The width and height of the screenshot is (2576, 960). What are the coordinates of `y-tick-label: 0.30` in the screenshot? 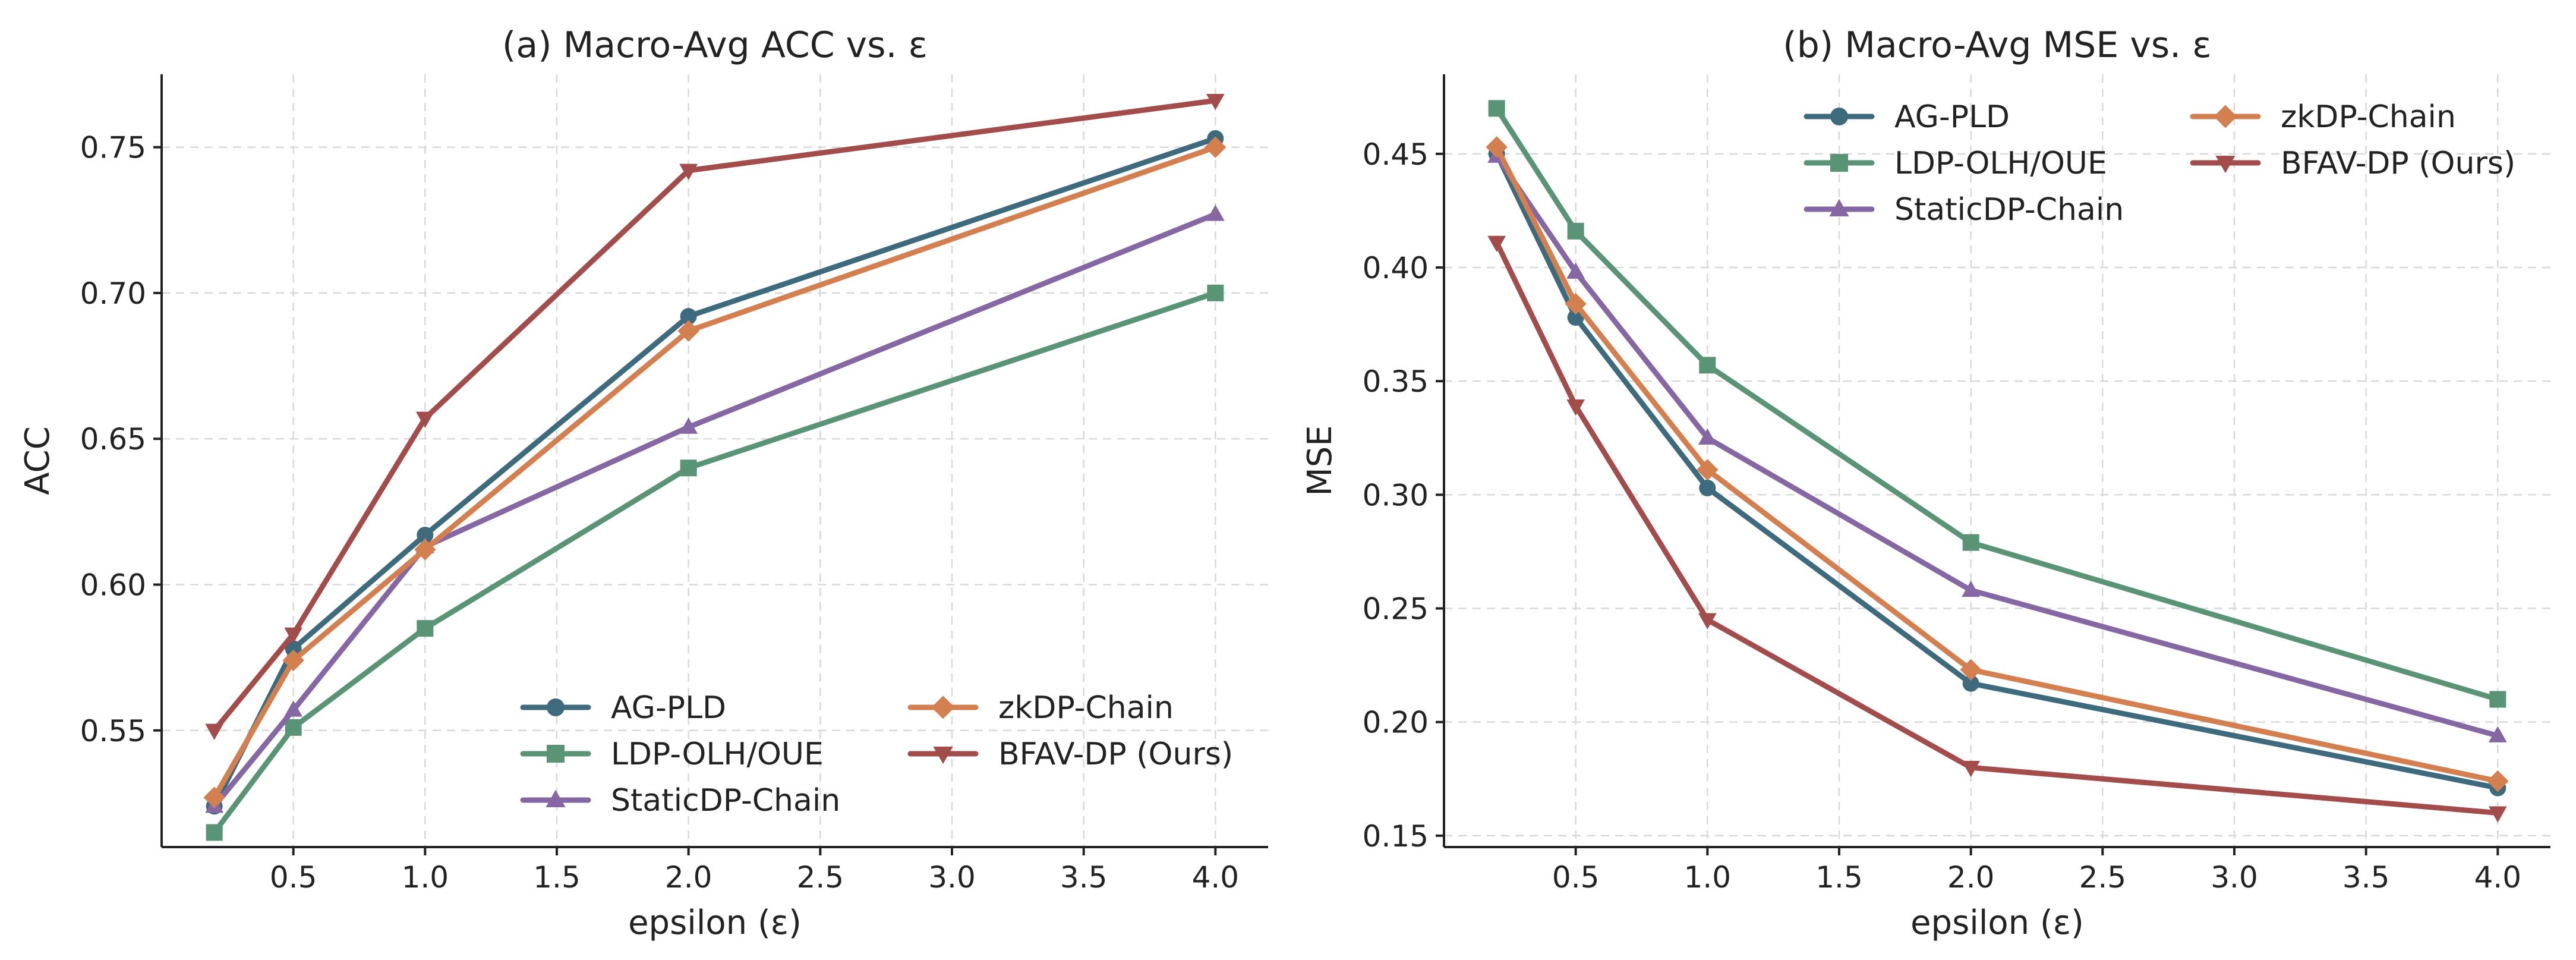 It's located at (1396, 495).